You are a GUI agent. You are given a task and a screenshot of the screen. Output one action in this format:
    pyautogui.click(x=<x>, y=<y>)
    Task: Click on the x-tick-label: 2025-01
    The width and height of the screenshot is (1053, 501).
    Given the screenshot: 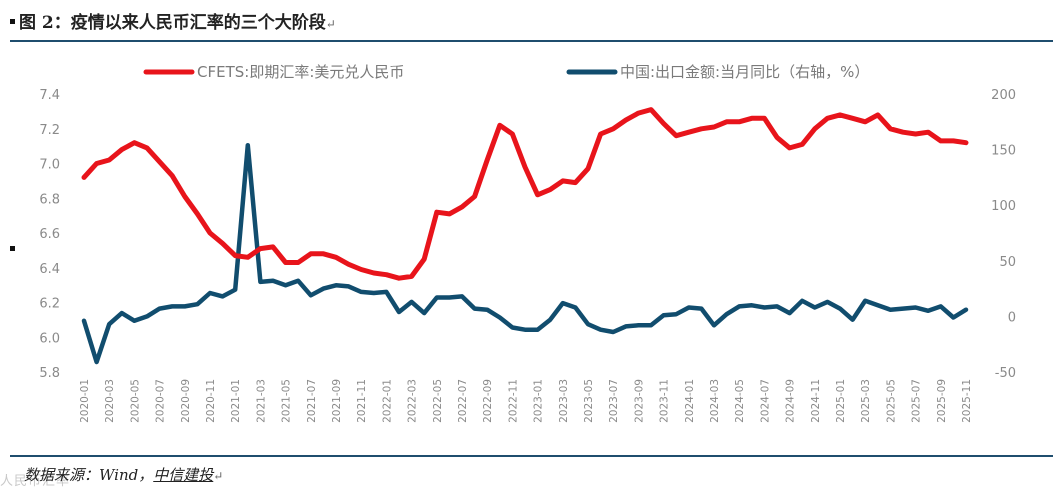 What is the action you would take?
    pyautogui.click(x=841, y=401)
    